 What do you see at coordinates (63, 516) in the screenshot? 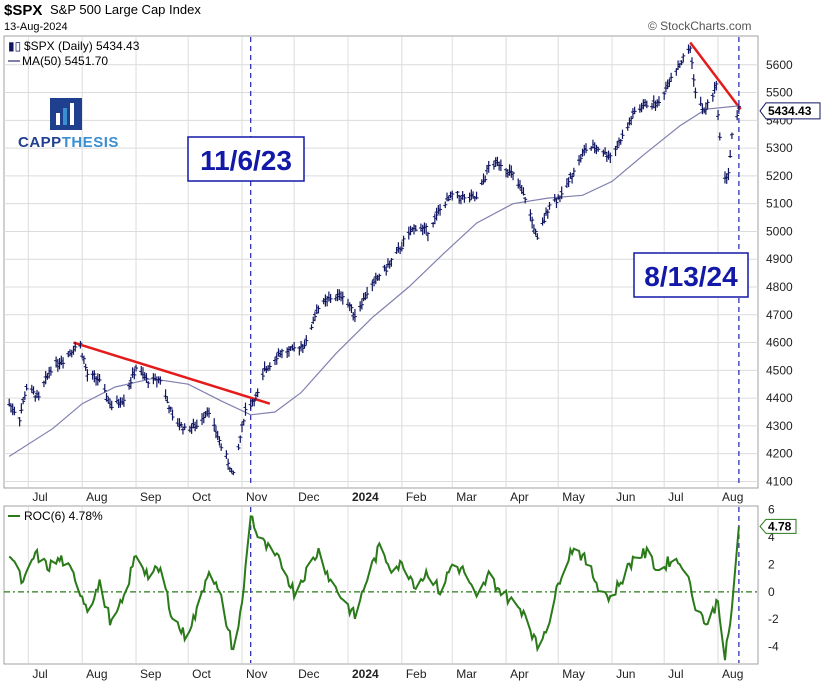
I see `roc-legend-label: ROC(6) 4.78%` at bounding box center [63, 516].